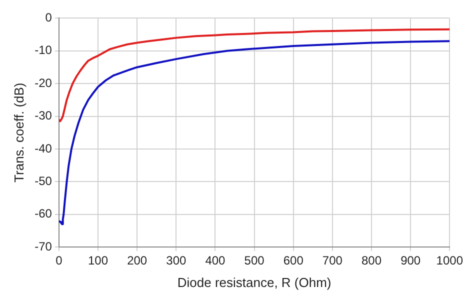 The height and width of the screenshot is (303, 474). What do you see at coordinates (254, 261) in the screenshot?
I see `x-tick-label: 500` at bounding box center [254, 261].